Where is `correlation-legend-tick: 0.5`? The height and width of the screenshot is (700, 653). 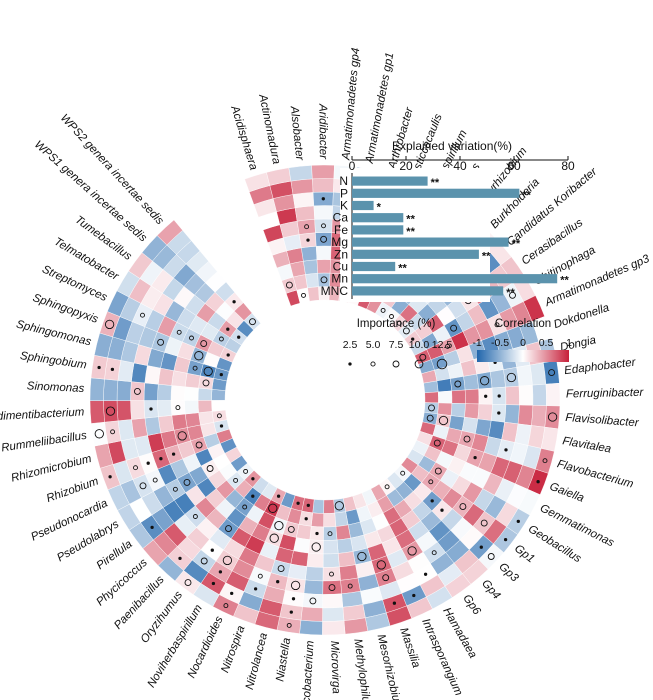
correlation-legend-tick: 0.5 is located at coordinates (546, 343).